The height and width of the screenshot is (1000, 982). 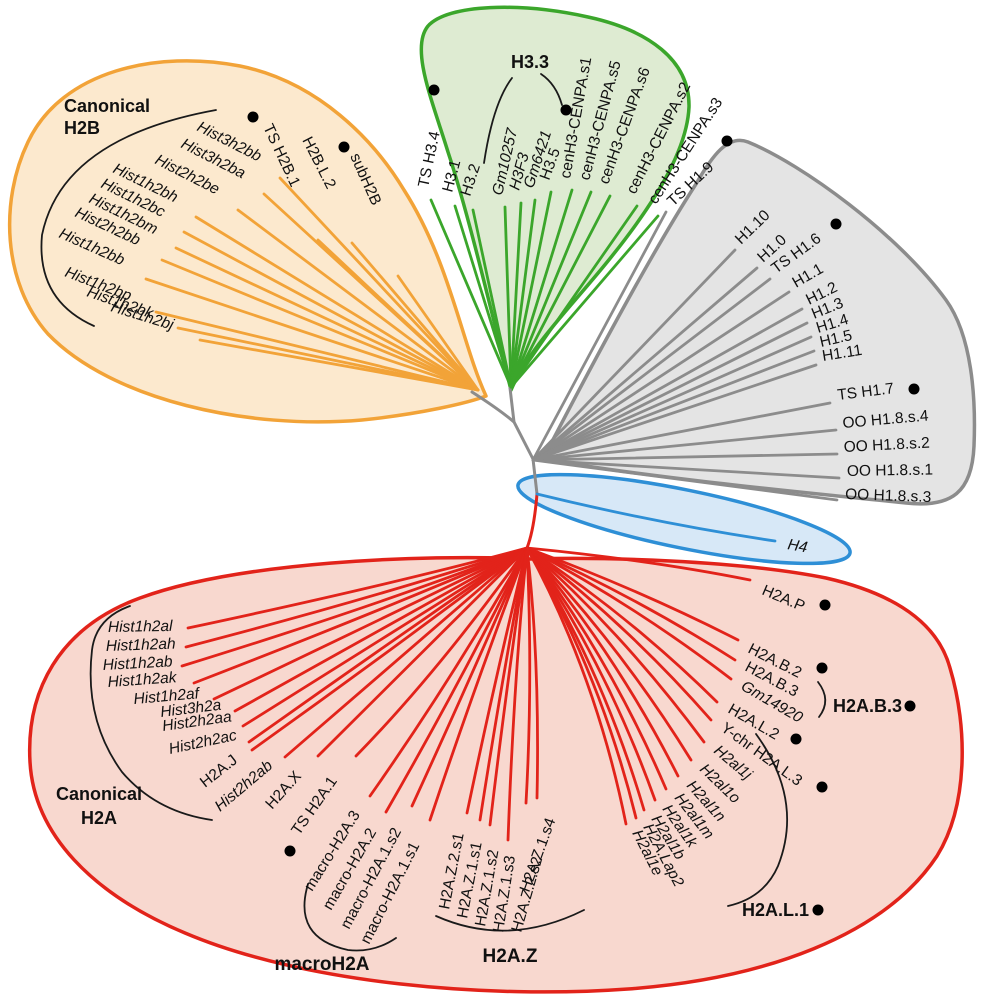 I want to click on branch-h2al1o, so click(x=609, y=654).